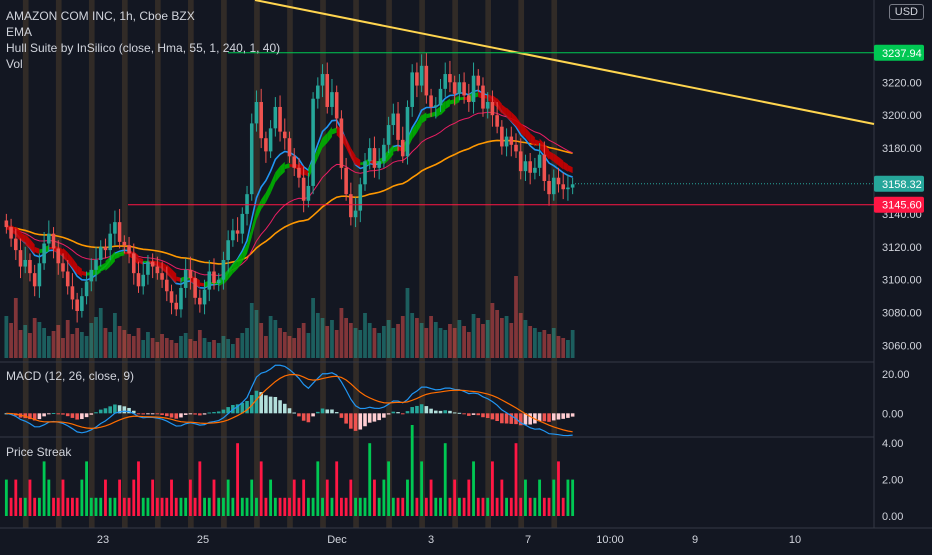  I want to click on symbol-title: AMAZON COM INC, 1h, Cboe BZX, so click(100, 16).